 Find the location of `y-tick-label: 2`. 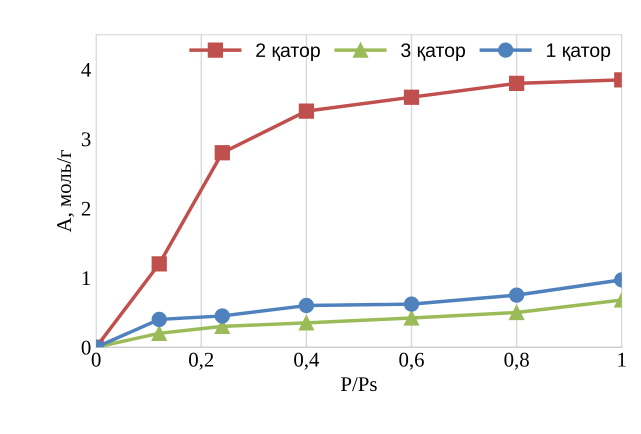

y-tick-label: 2 is located at coordinates (86, 209).